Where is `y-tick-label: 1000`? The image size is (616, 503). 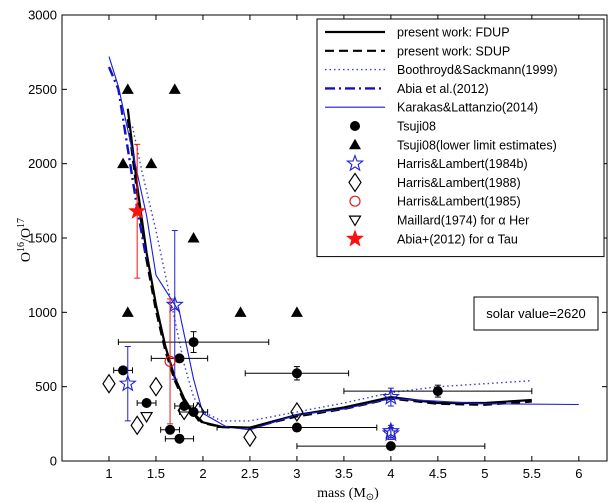 y-tick-label: 1000 is located at coordinates (42, 312).